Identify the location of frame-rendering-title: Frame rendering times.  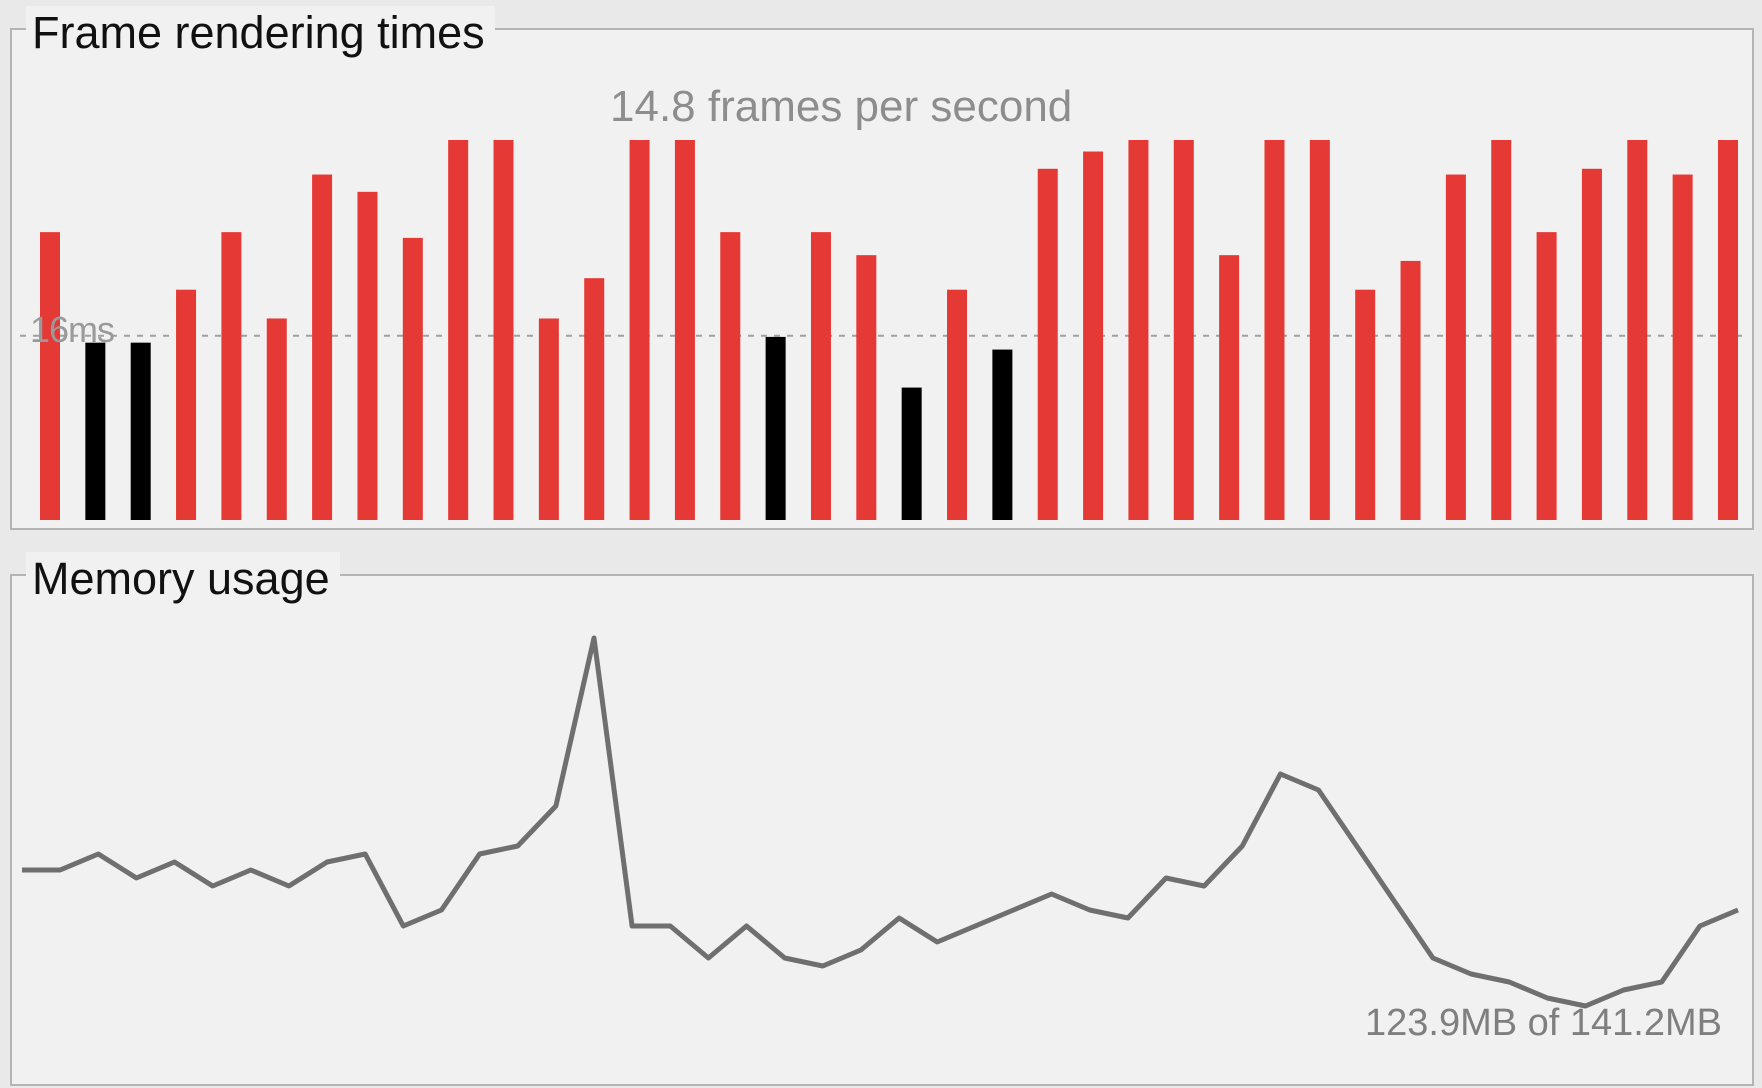
(260, 33).